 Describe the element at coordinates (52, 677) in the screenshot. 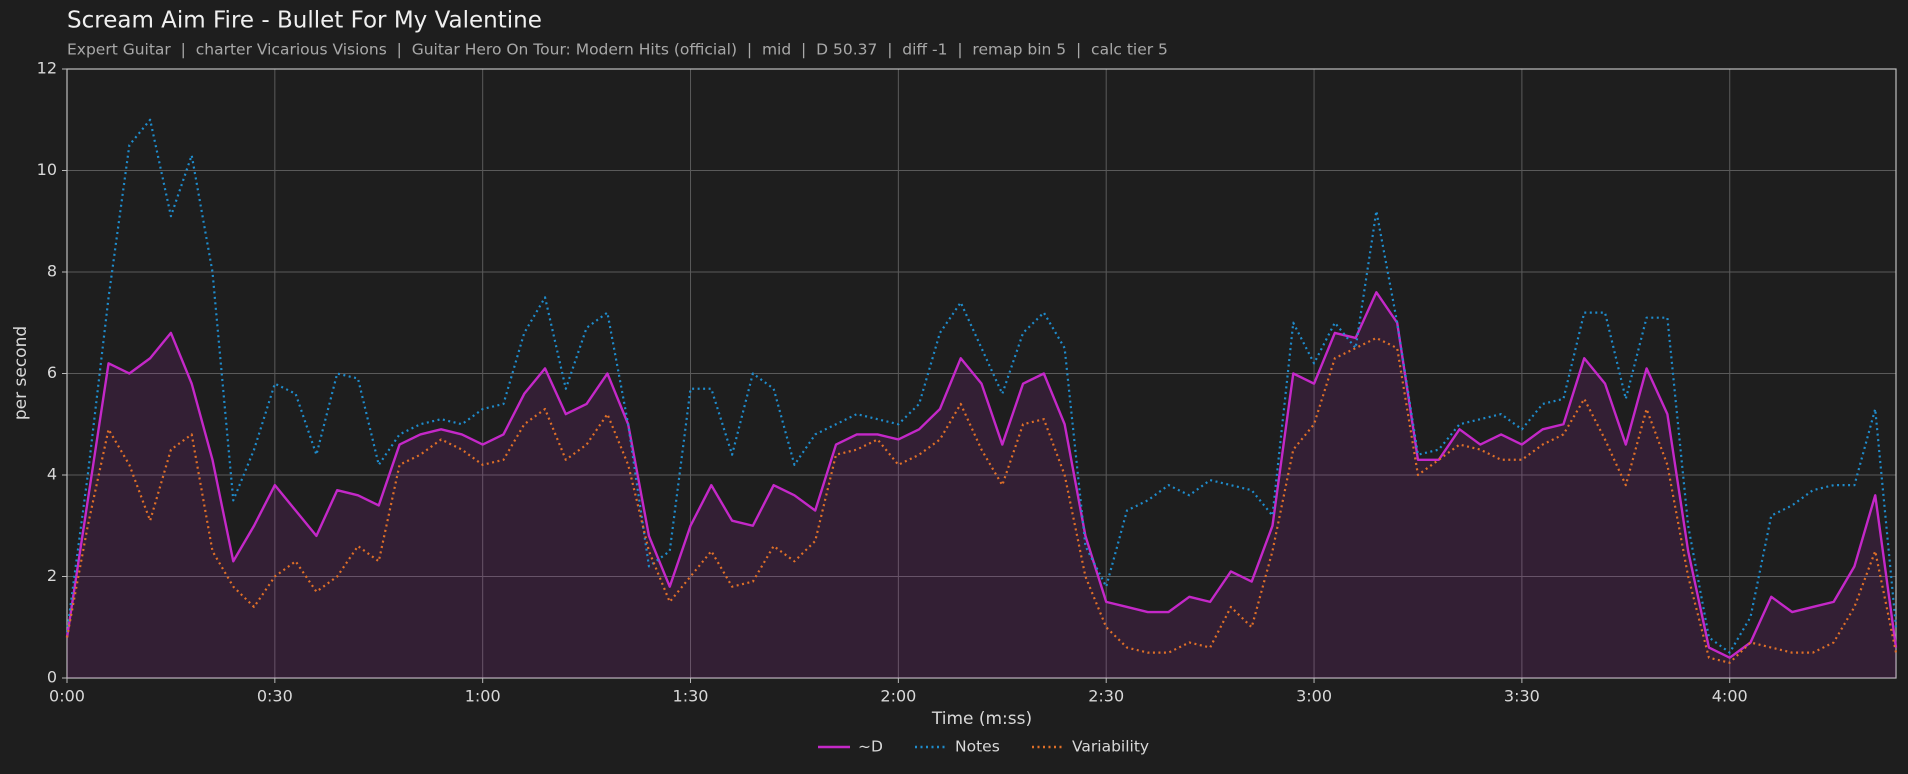

I see `y-tick-label: 0` at that location.